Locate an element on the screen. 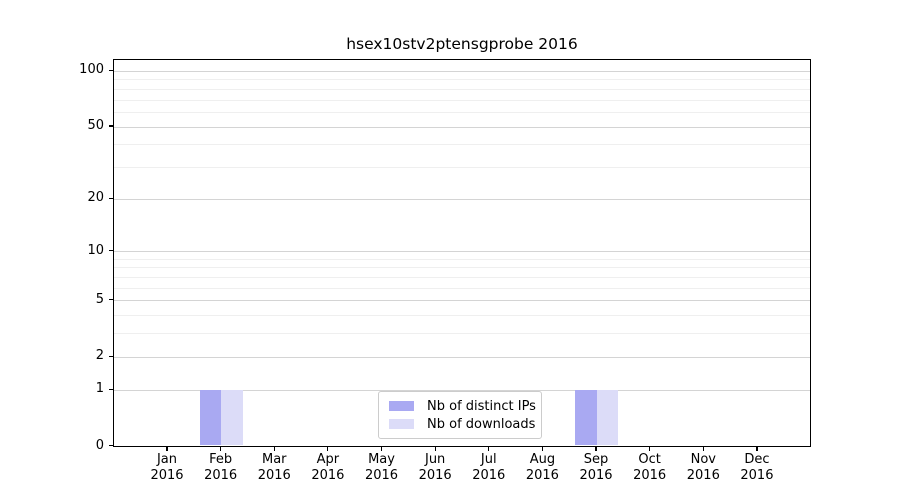  x-tick-label: Jul 2016 is located at coordinates (489, 468).